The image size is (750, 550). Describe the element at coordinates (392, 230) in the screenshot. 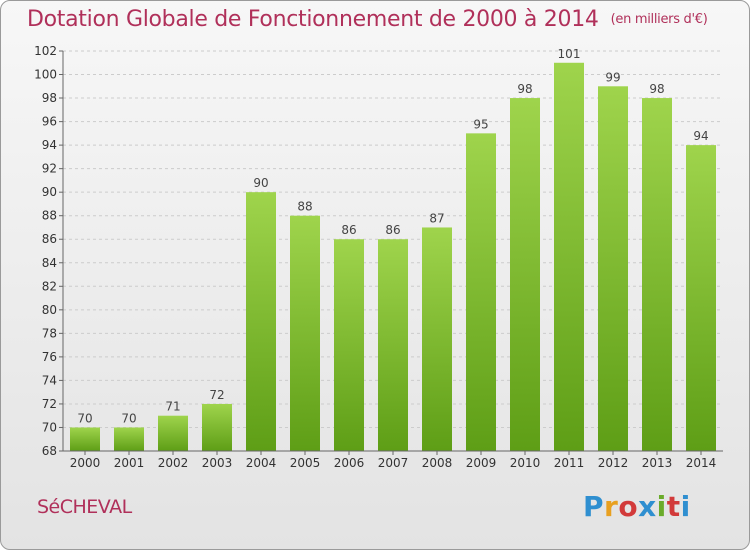

I see `data-label-2007: 86` at that location.